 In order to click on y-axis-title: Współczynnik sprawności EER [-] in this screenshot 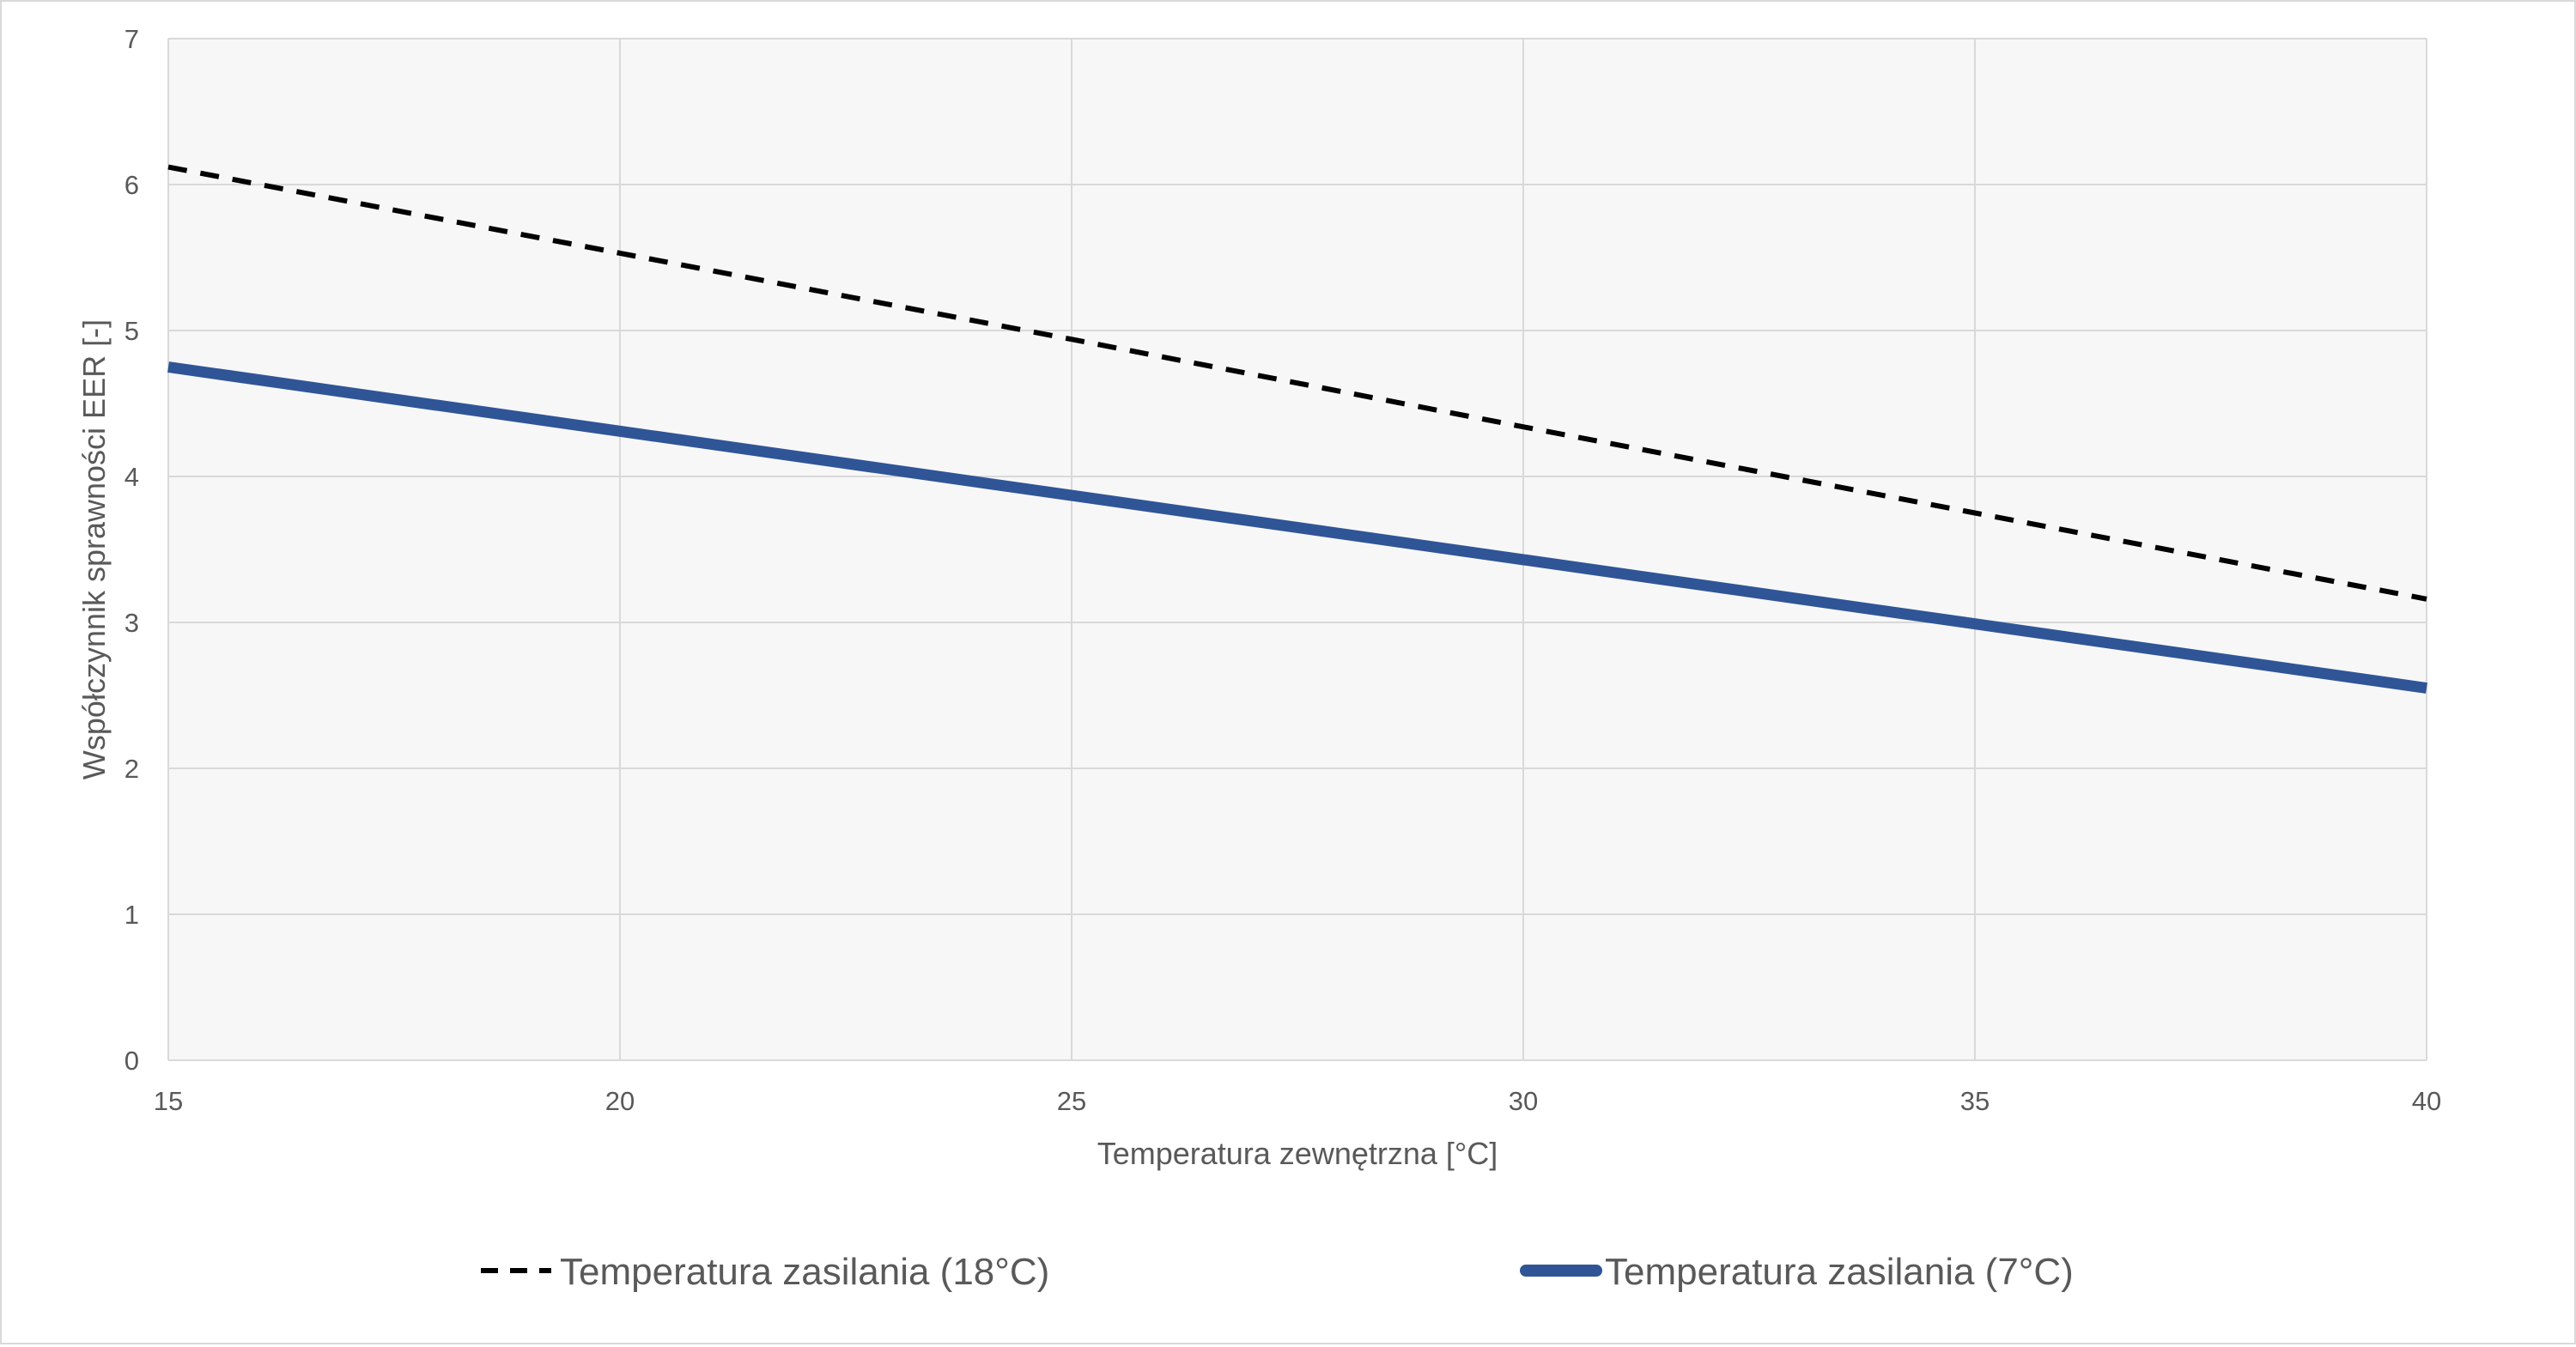, I will do `click(94, 549)`.